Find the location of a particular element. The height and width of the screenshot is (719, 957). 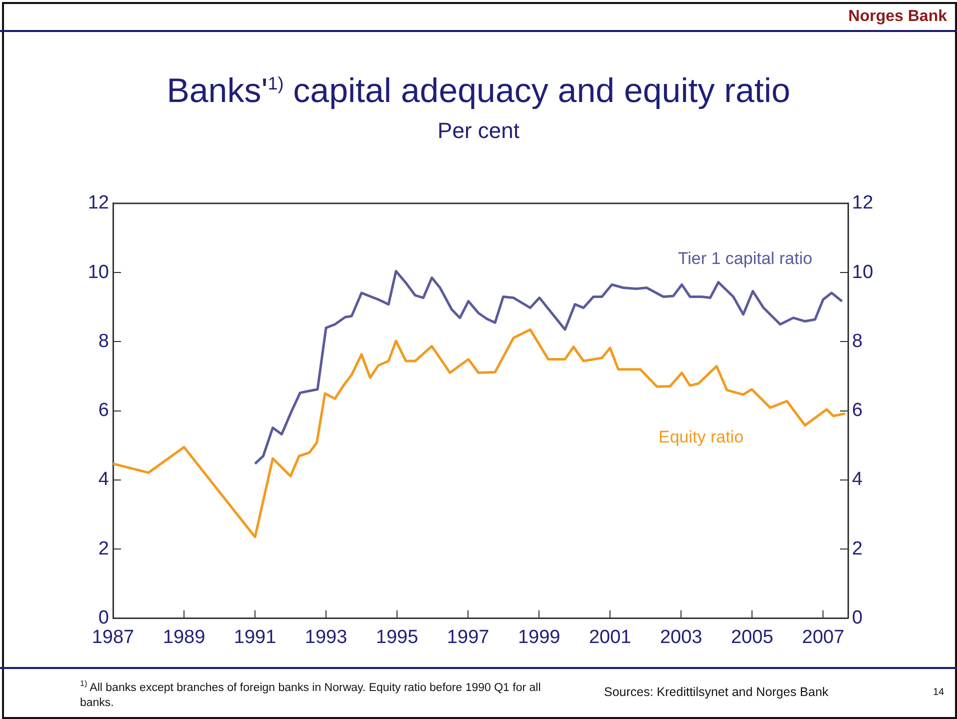

y2-tick-label: 12 is located at coordinates (863, 203).